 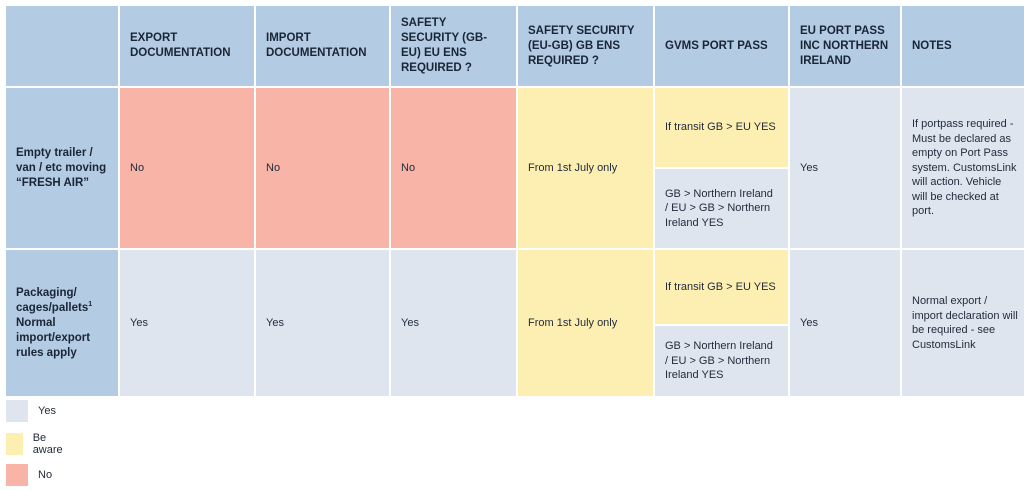 I want to click on header-export-documentation: EXPORT DOCUMENTATION, so click(x=187, y=46).